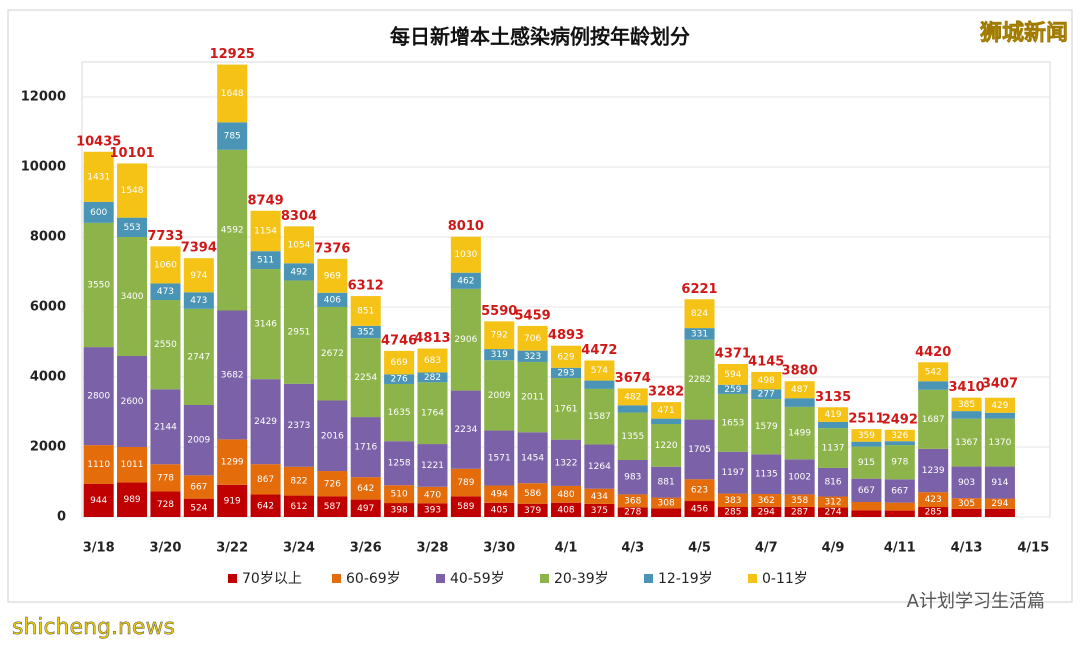 The width and height of the screenshot is (1080, 648). What do you see at coordinates (976, 601) in the screenshot?
I see `footer-account: A计划学习生活篇` at bounding box center [976, 601].